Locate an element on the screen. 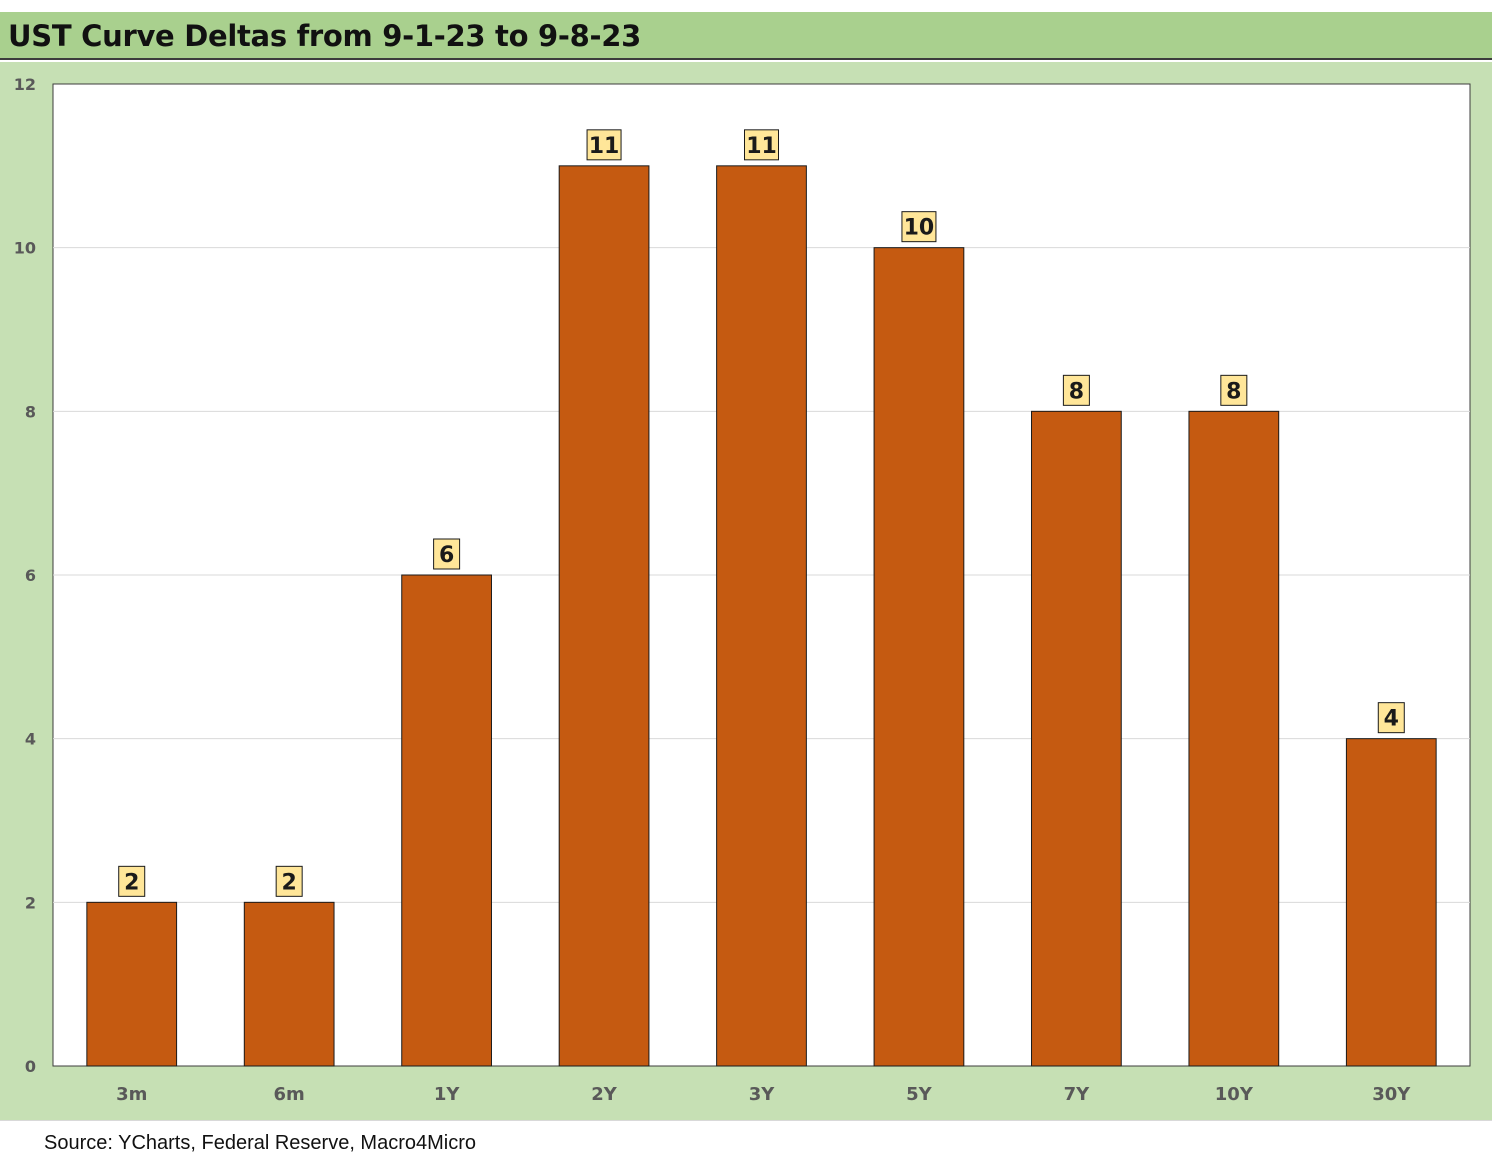  bar-6m is located at coordinates (289, 984).